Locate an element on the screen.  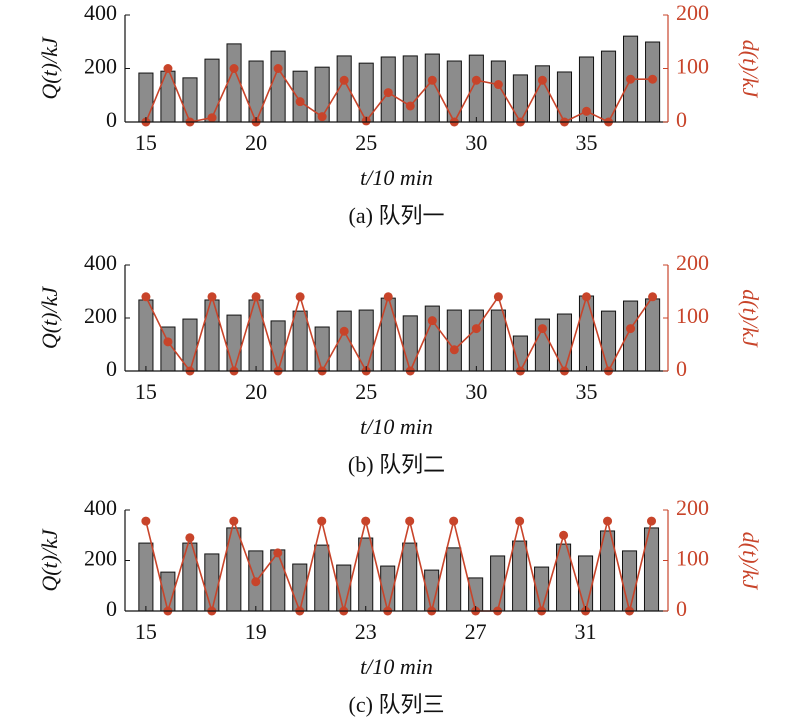
caption: (c) 队列三 is located at coordinates (397, 704).